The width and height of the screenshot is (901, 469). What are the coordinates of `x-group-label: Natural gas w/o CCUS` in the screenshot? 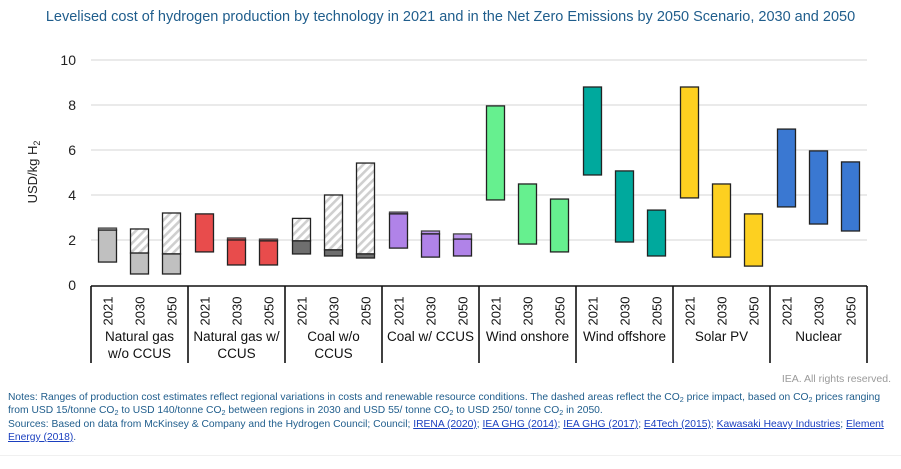 It's located at (139, 345).